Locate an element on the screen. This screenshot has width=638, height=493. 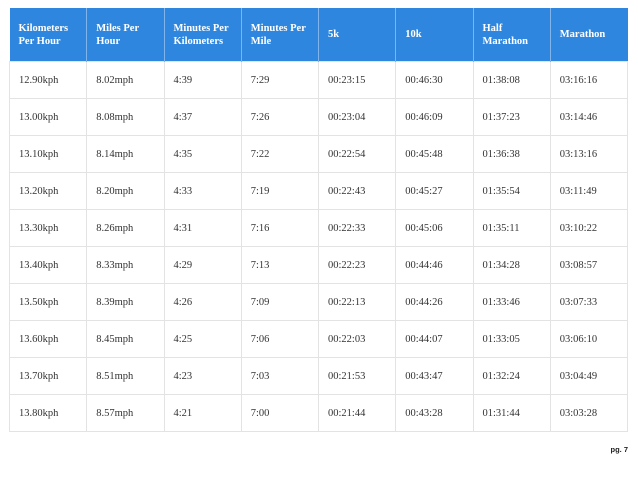
column-header-marathon: Marathon is located at coordinates (589, 35).